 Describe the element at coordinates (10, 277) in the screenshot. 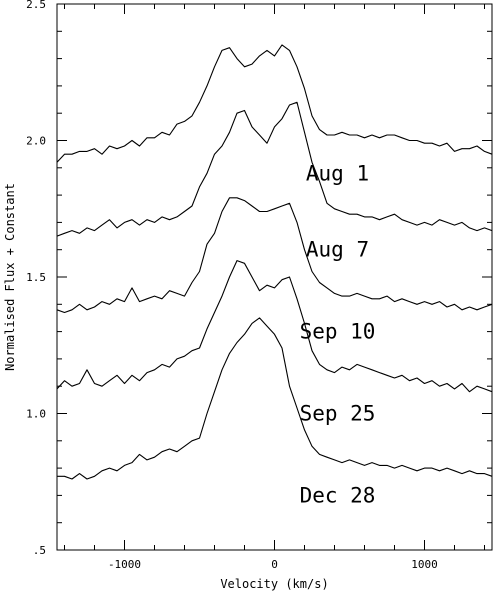

I see `y-axis-title: Normalised Flux + Constant` at that location.